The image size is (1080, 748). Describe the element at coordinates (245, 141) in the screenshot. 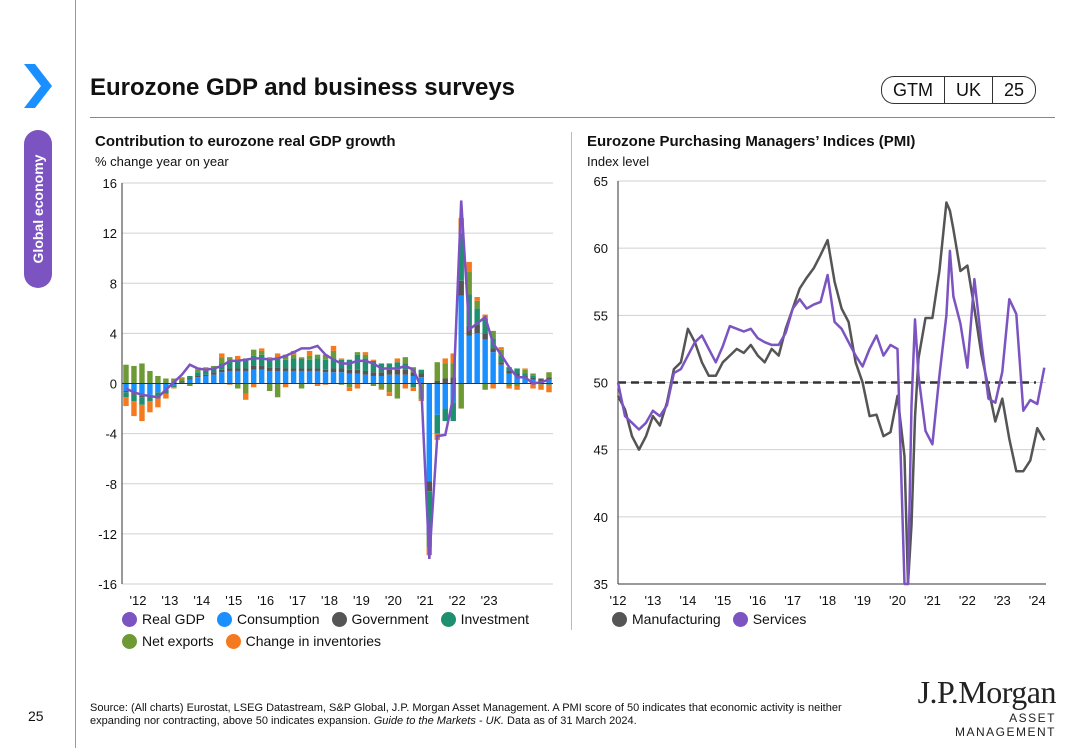

I see `gdp-chart-title: Contribution to eurozone real GDP growth` at that location.